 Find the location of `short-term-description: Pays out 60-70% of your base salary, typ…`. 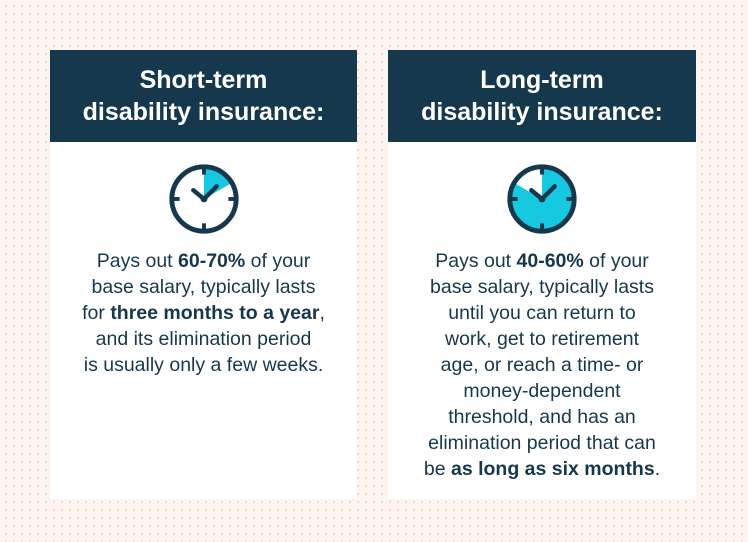

short-term-description: Pays out 60-70% of your base salary, typ… is located at coordinates (203, 313).